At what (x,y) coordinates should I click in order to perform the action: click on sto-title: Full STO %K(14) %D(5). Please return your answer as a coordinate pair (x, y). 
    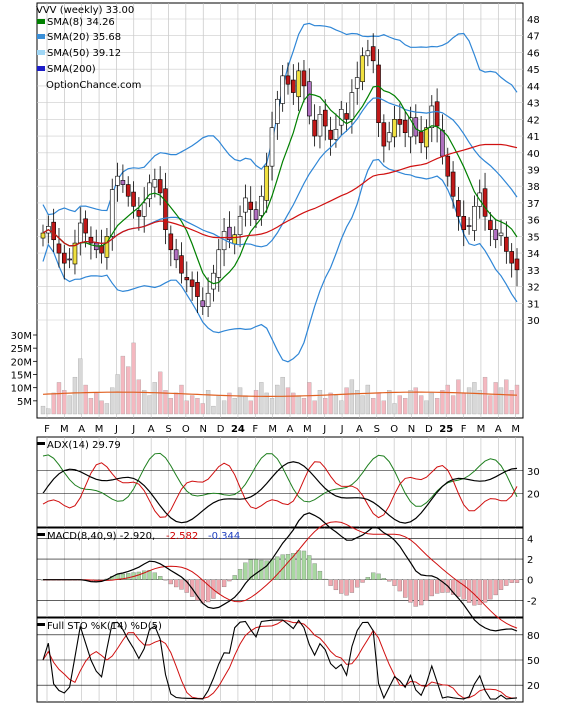
    Looking at the image, I should click on (104, 626).